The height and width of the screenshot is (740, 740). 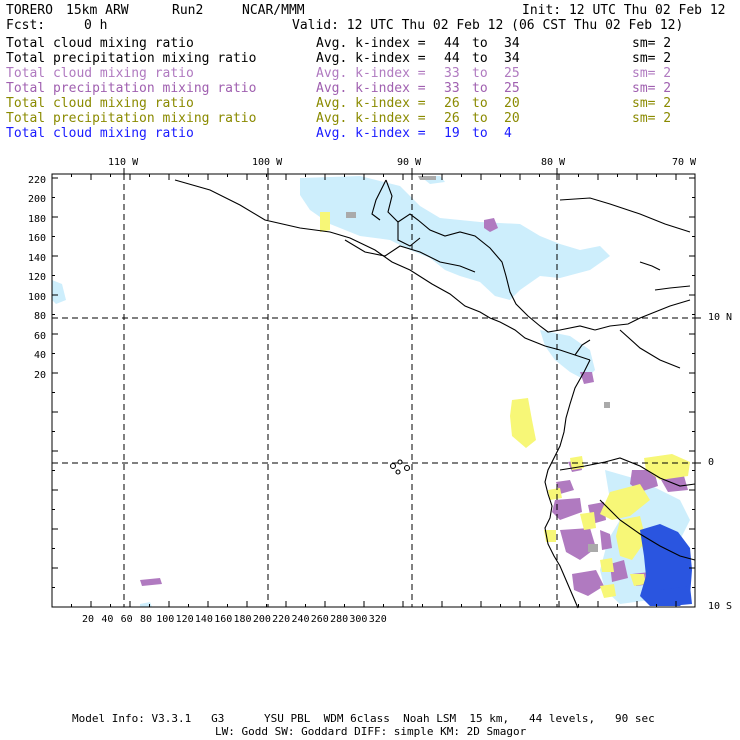 I want to click on legend-k-to: 4, so click(x=508, y=133).